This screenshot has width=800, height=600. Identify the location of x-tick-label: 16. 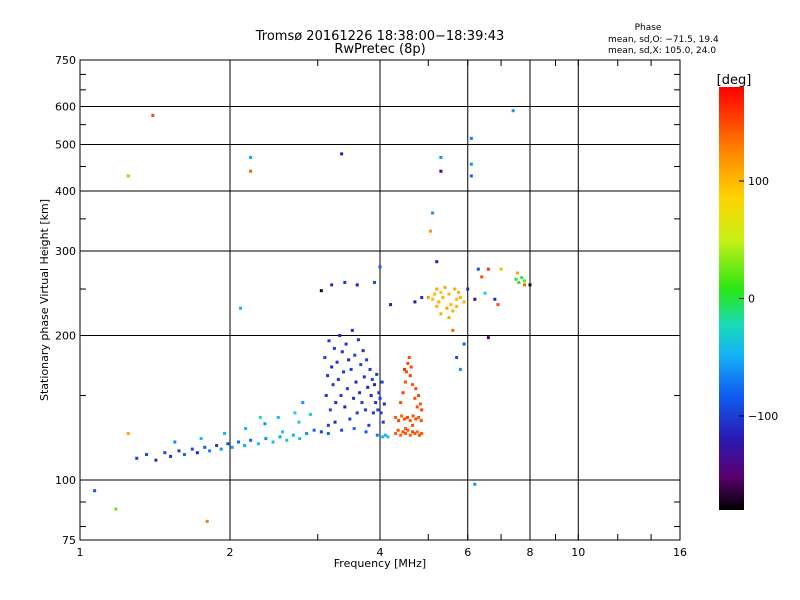
(680, 552).